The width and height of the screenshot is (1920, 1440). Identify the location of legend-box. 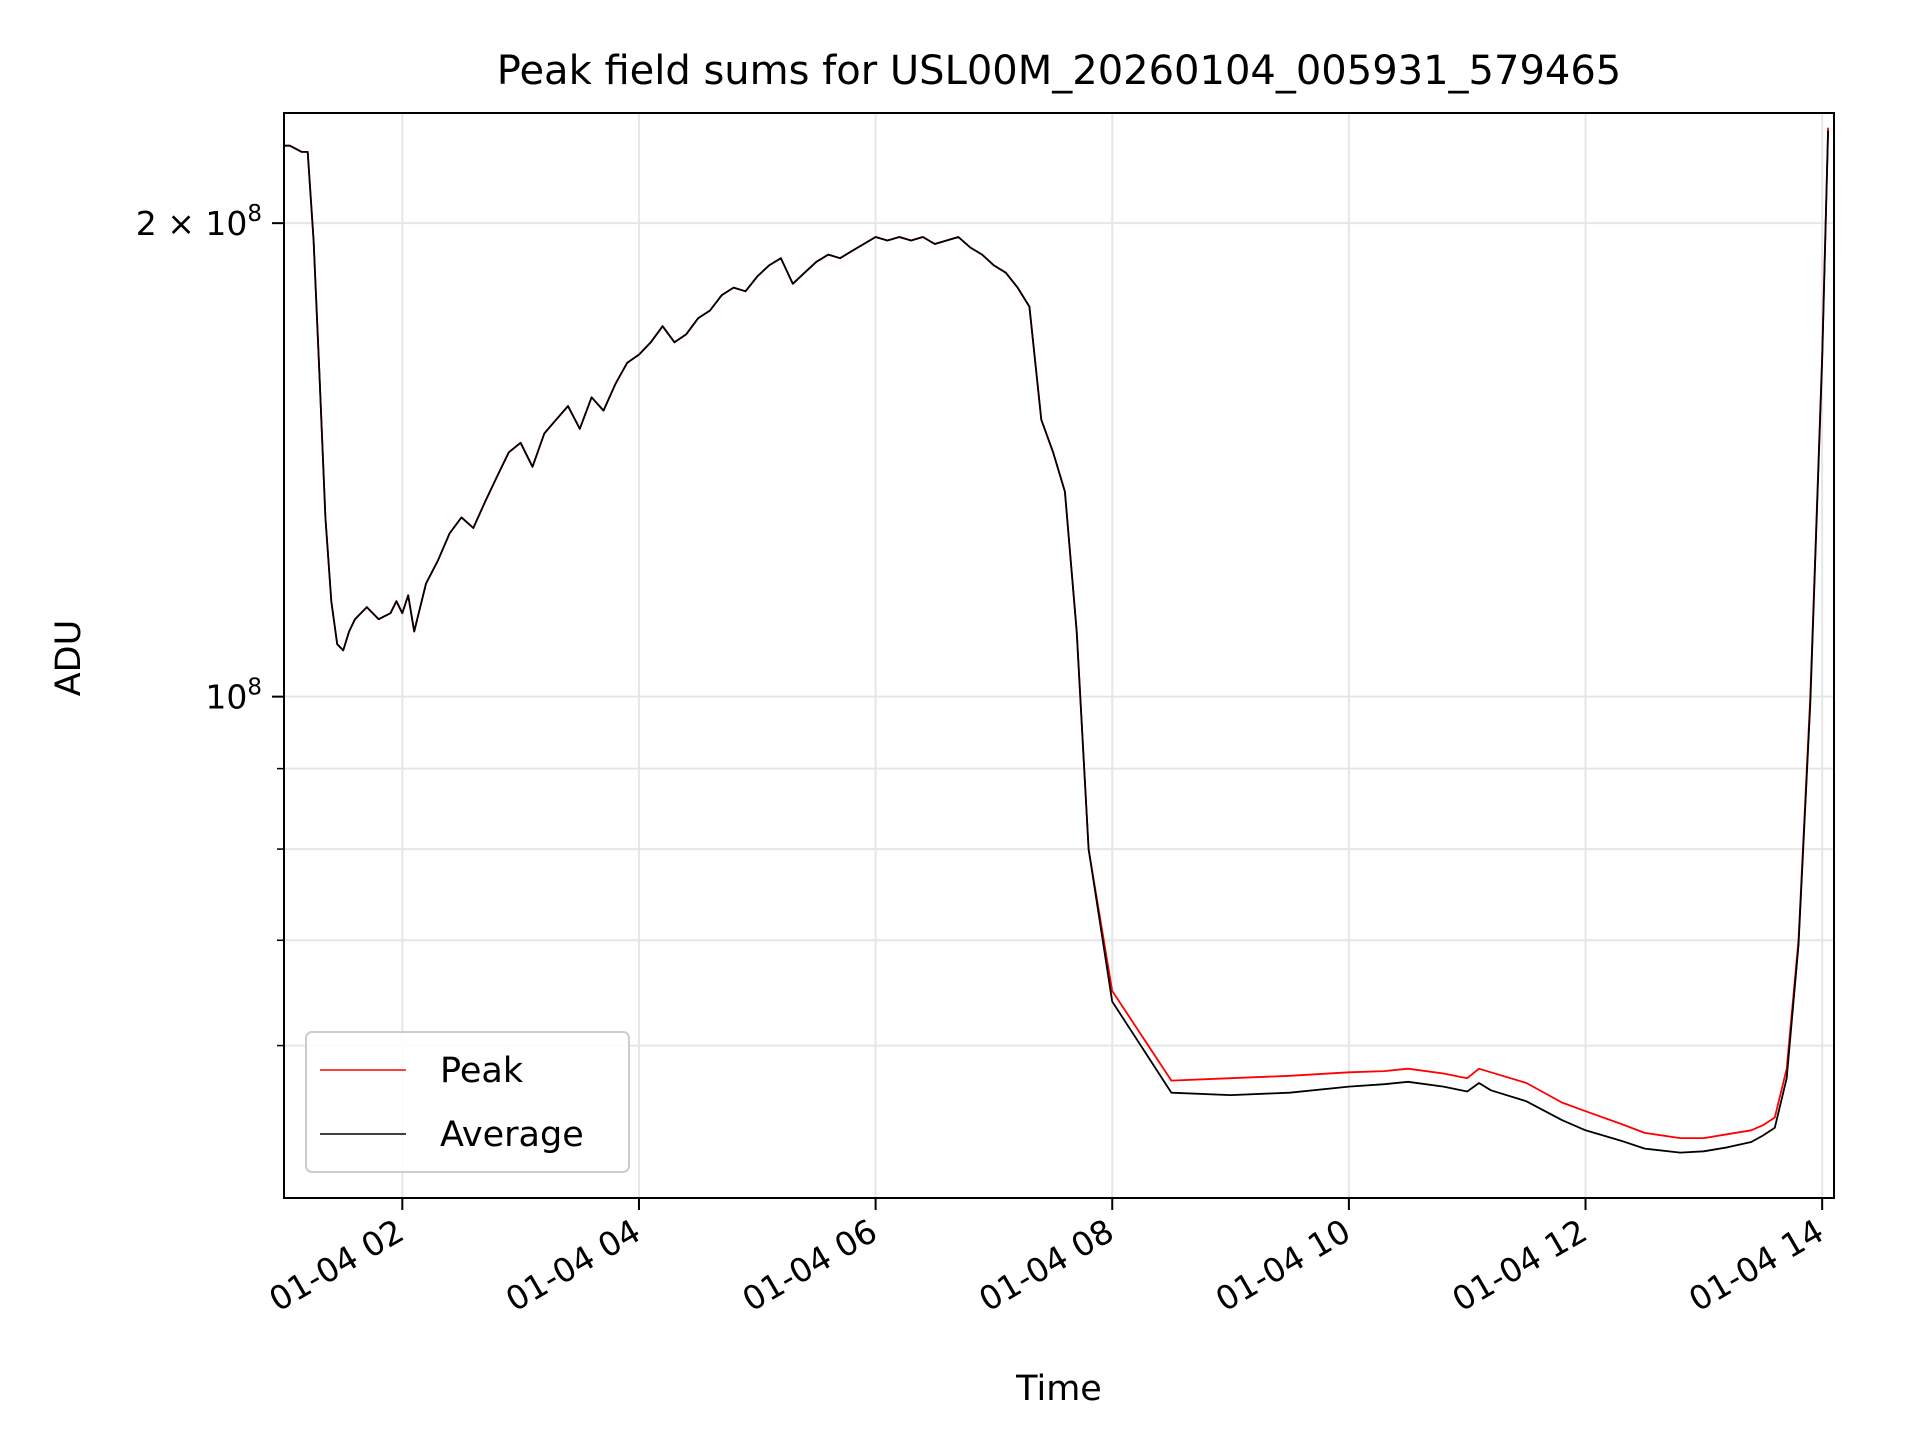
(467, 1102).